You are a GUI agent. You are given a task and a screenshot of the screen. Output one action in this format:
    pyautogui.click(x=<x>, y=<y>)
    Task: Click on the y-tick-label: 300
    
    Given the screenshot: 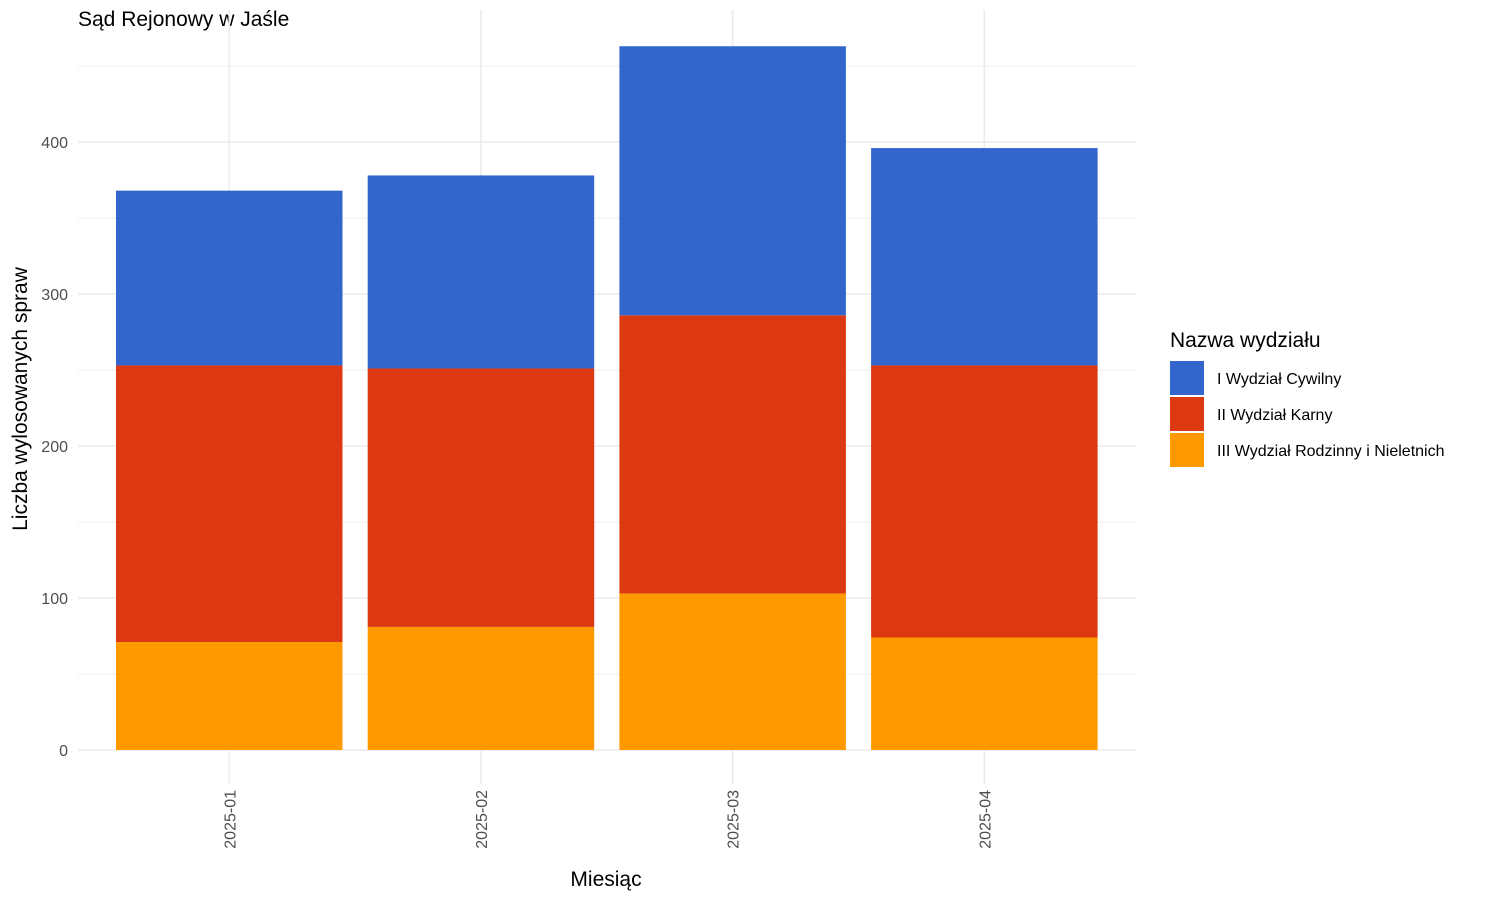 What is the action you would take?
    pyautogui.click(x=54, y=295)
    